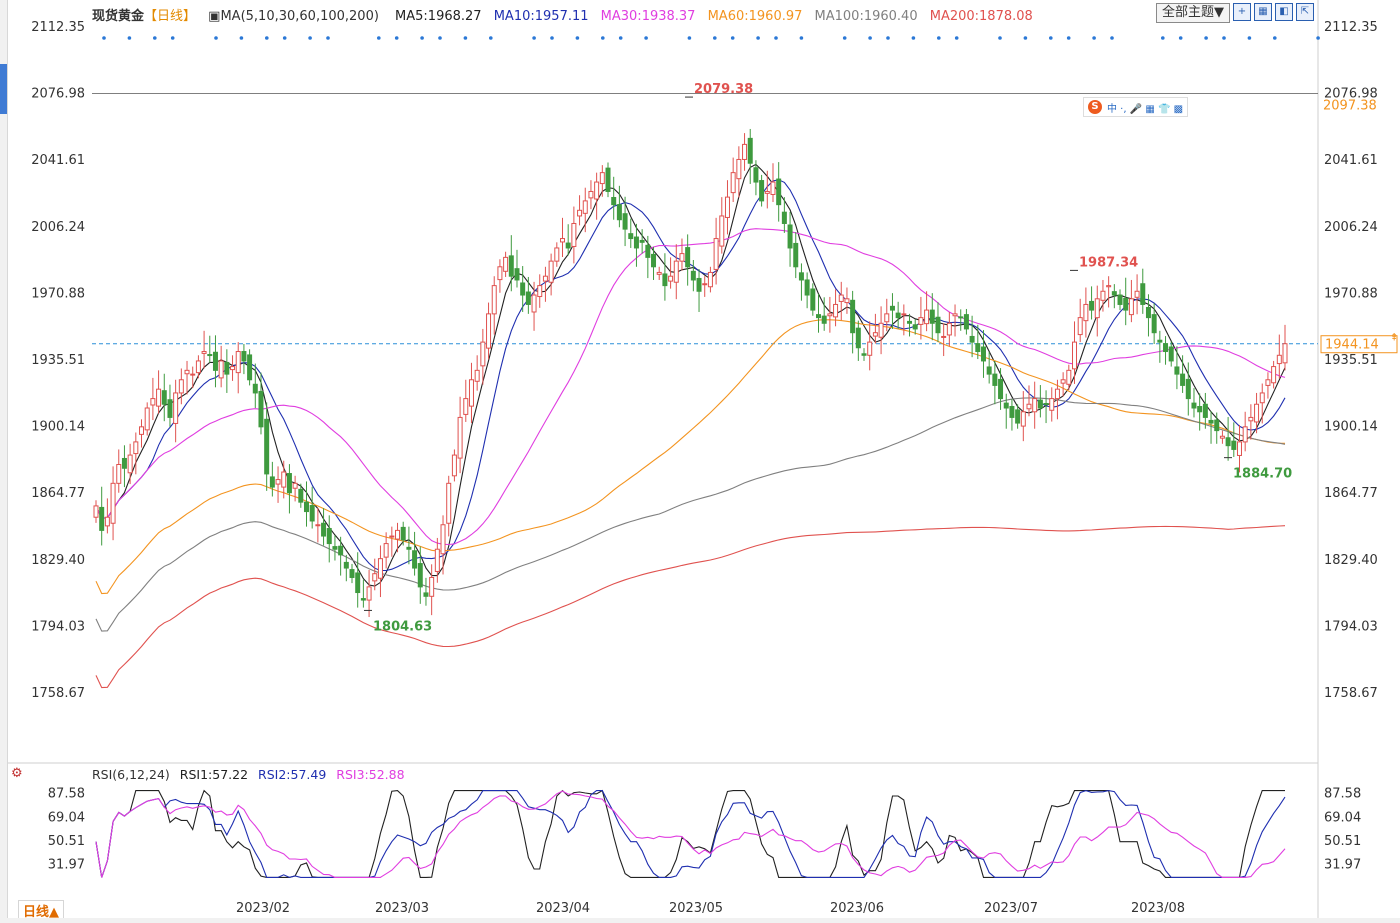 This screenshot has height=923, width=1400. Describe the element at coordinates (58, 427) in the screenshot. I see `y-tick-label-left: 1900.14` at that location.